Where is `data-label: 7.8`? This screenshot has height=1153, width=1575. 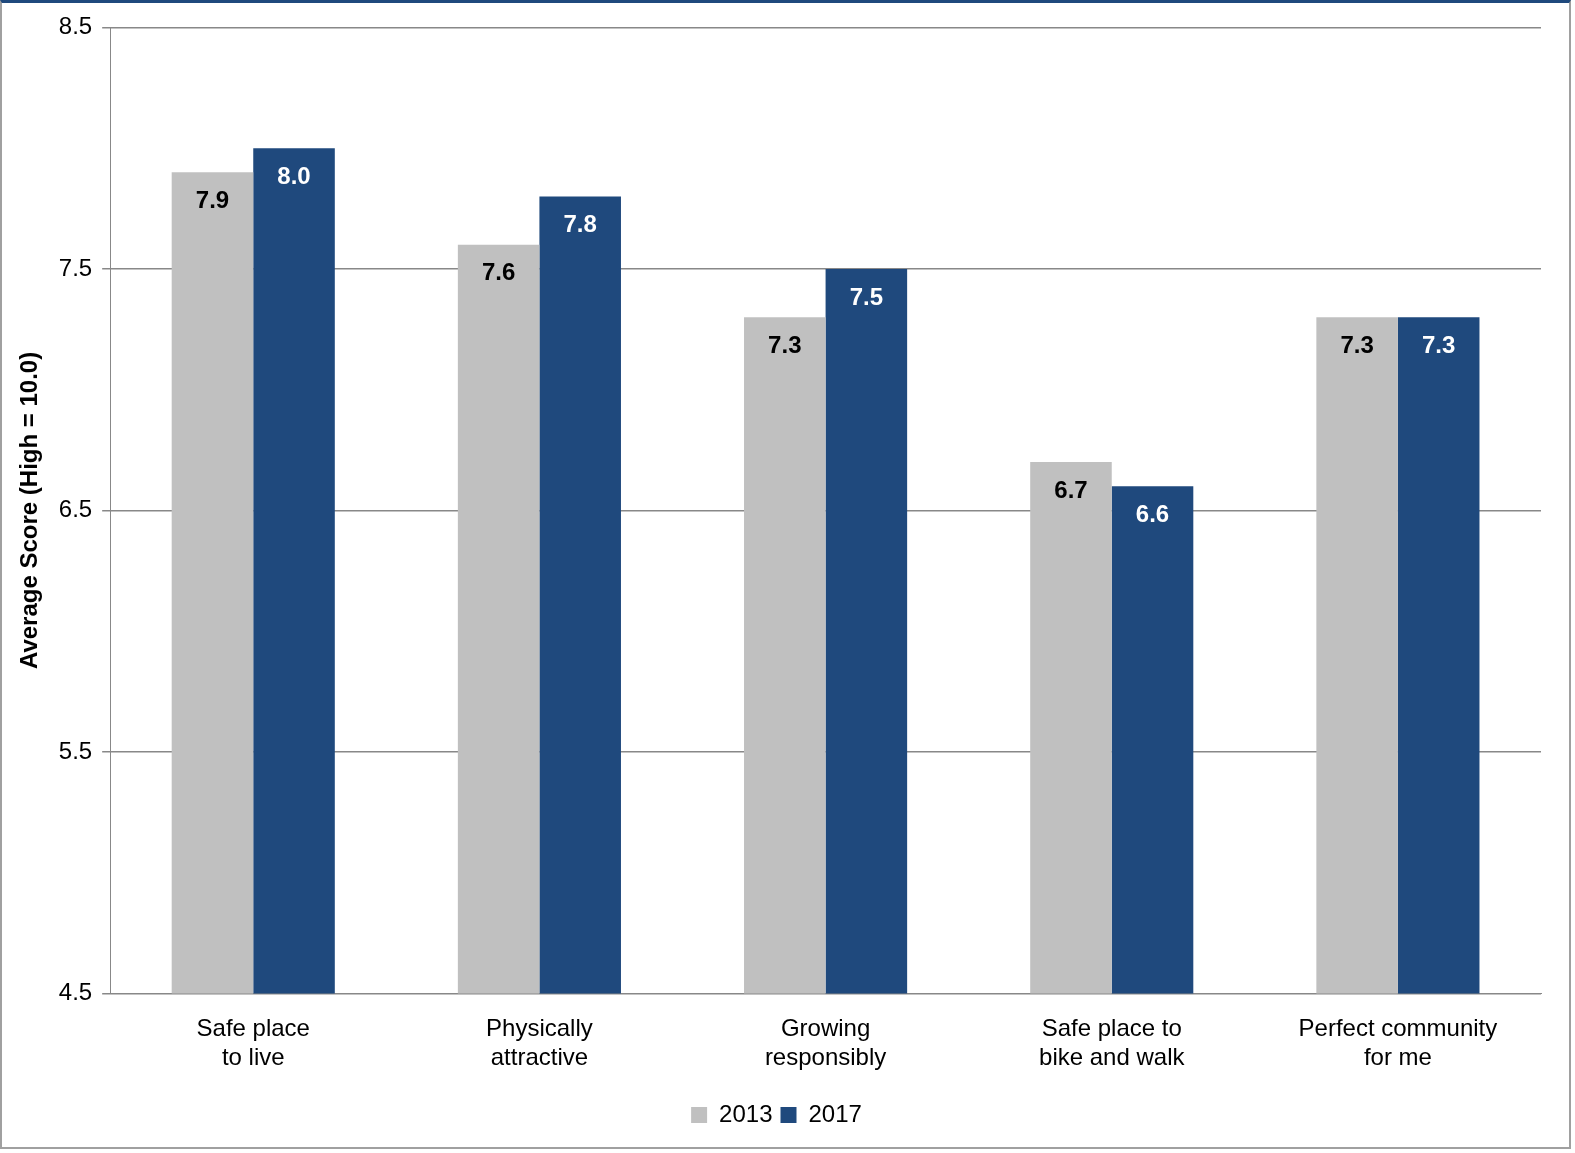 data-label: 7.8 is located at coordinates (580, 224).